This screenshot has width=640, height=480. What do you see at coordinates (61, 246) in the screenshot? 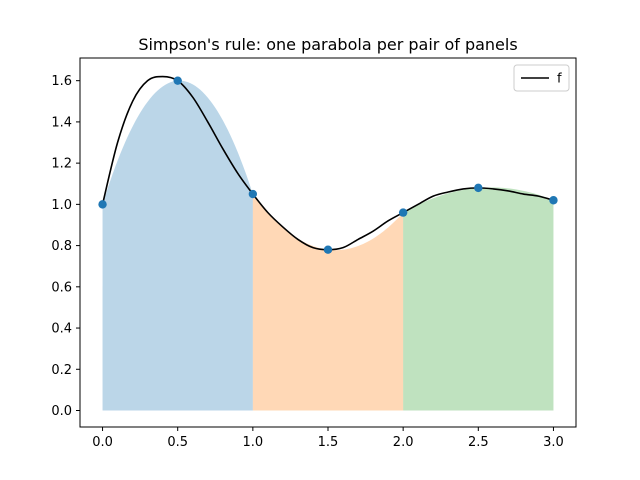
I see `y-tick-label: 0.8` at bounding box center [61, 246].